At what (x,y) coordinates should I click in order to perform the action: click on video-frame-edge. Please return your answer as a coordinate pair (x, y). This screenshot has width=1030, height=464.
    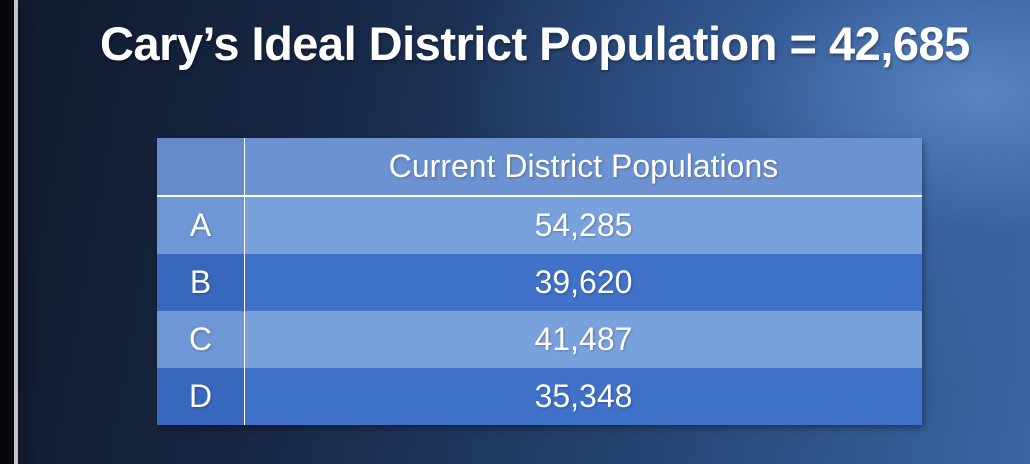
    Looking at the image, I should click on (7, 232).